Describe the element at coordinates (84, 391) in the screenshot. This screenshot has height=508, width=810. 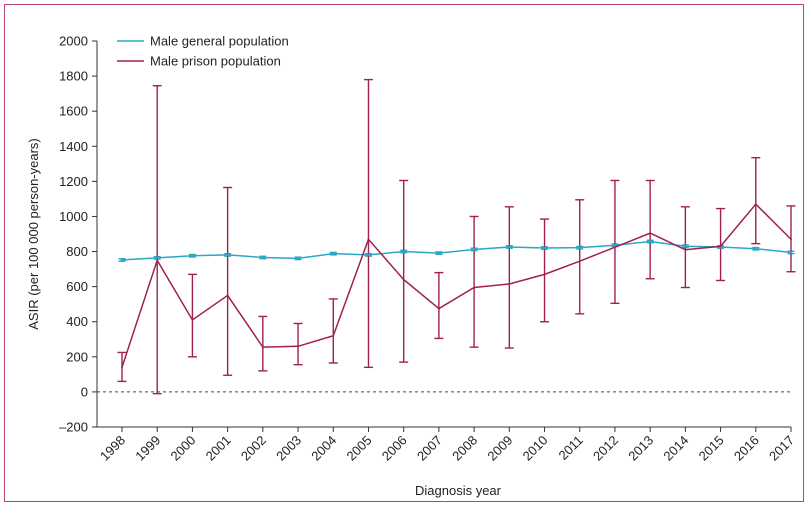
I see `y-tick-label: 0` at that location.